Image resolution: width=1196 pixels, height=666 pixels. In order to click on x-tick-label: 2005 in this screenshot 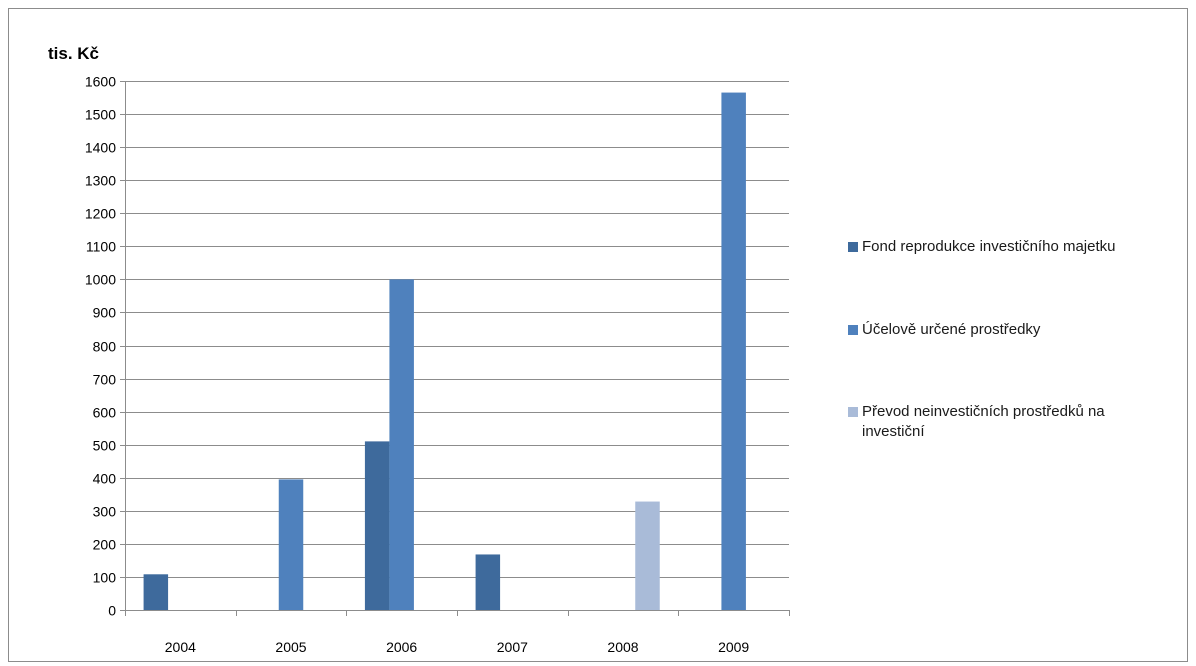, I will do `click(290, 647)`.